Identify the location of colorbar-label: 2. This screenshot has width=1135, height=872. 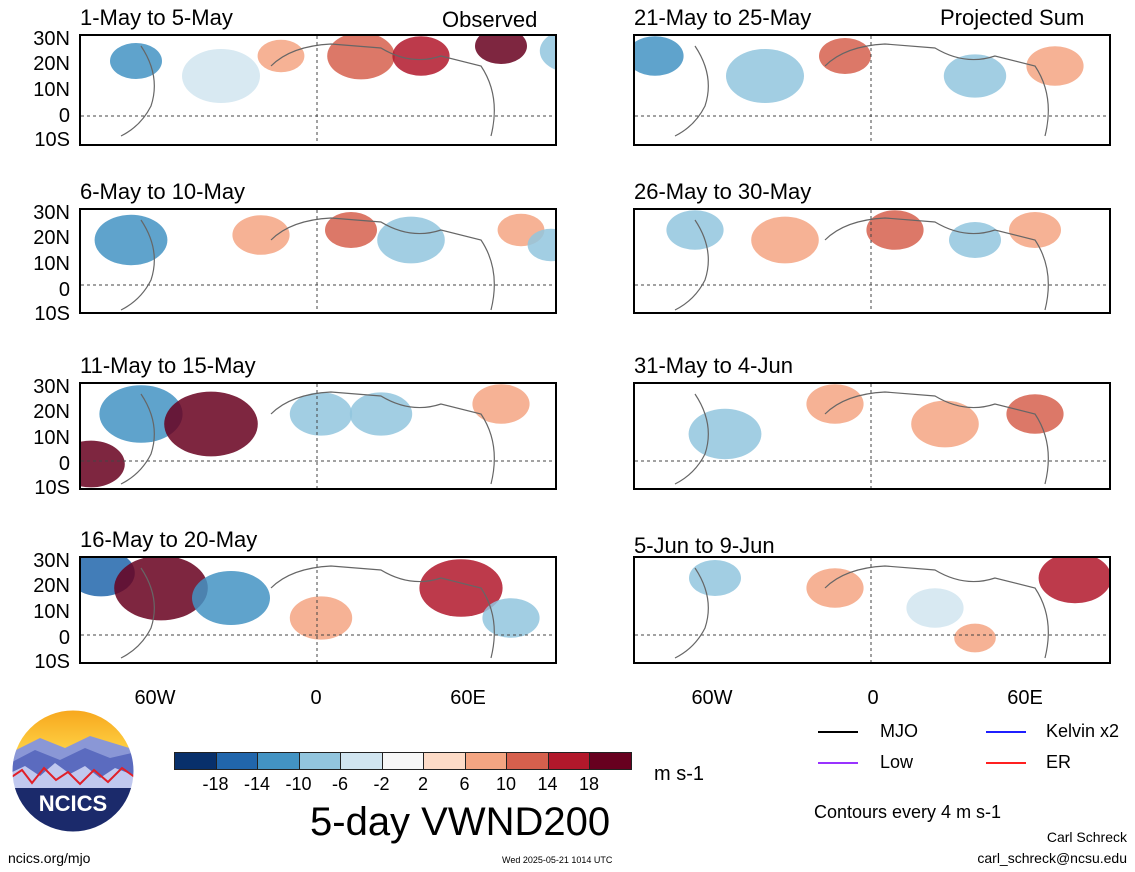
(422, 784).